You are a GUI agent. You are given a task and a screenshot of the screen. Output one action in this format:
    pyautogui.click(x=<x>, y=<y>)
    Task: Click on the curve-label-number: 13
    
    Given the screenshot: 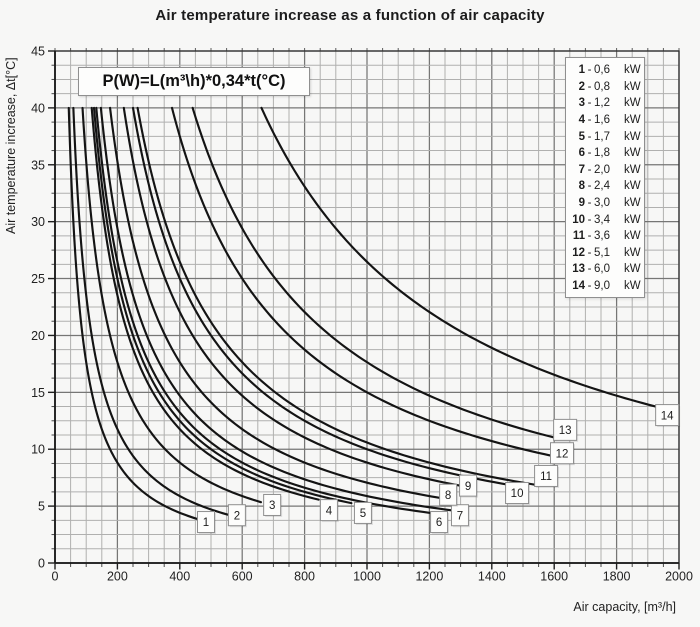 What is the action you would take?
    pyautogui.click(x=565, y=431)
    